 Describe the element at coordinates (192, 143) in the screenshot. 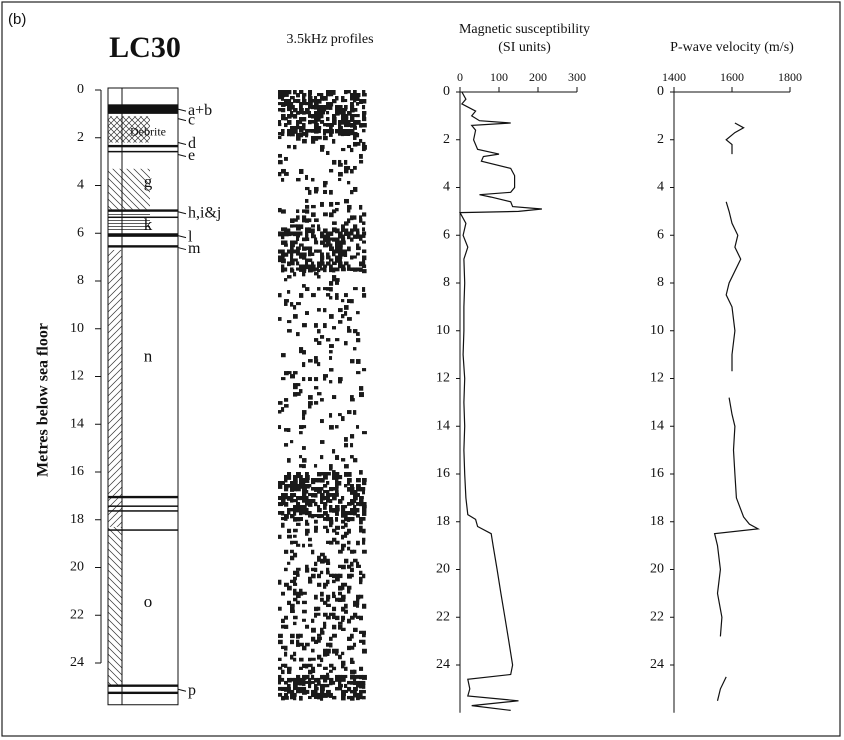

I see `unit-label: d` at that location.